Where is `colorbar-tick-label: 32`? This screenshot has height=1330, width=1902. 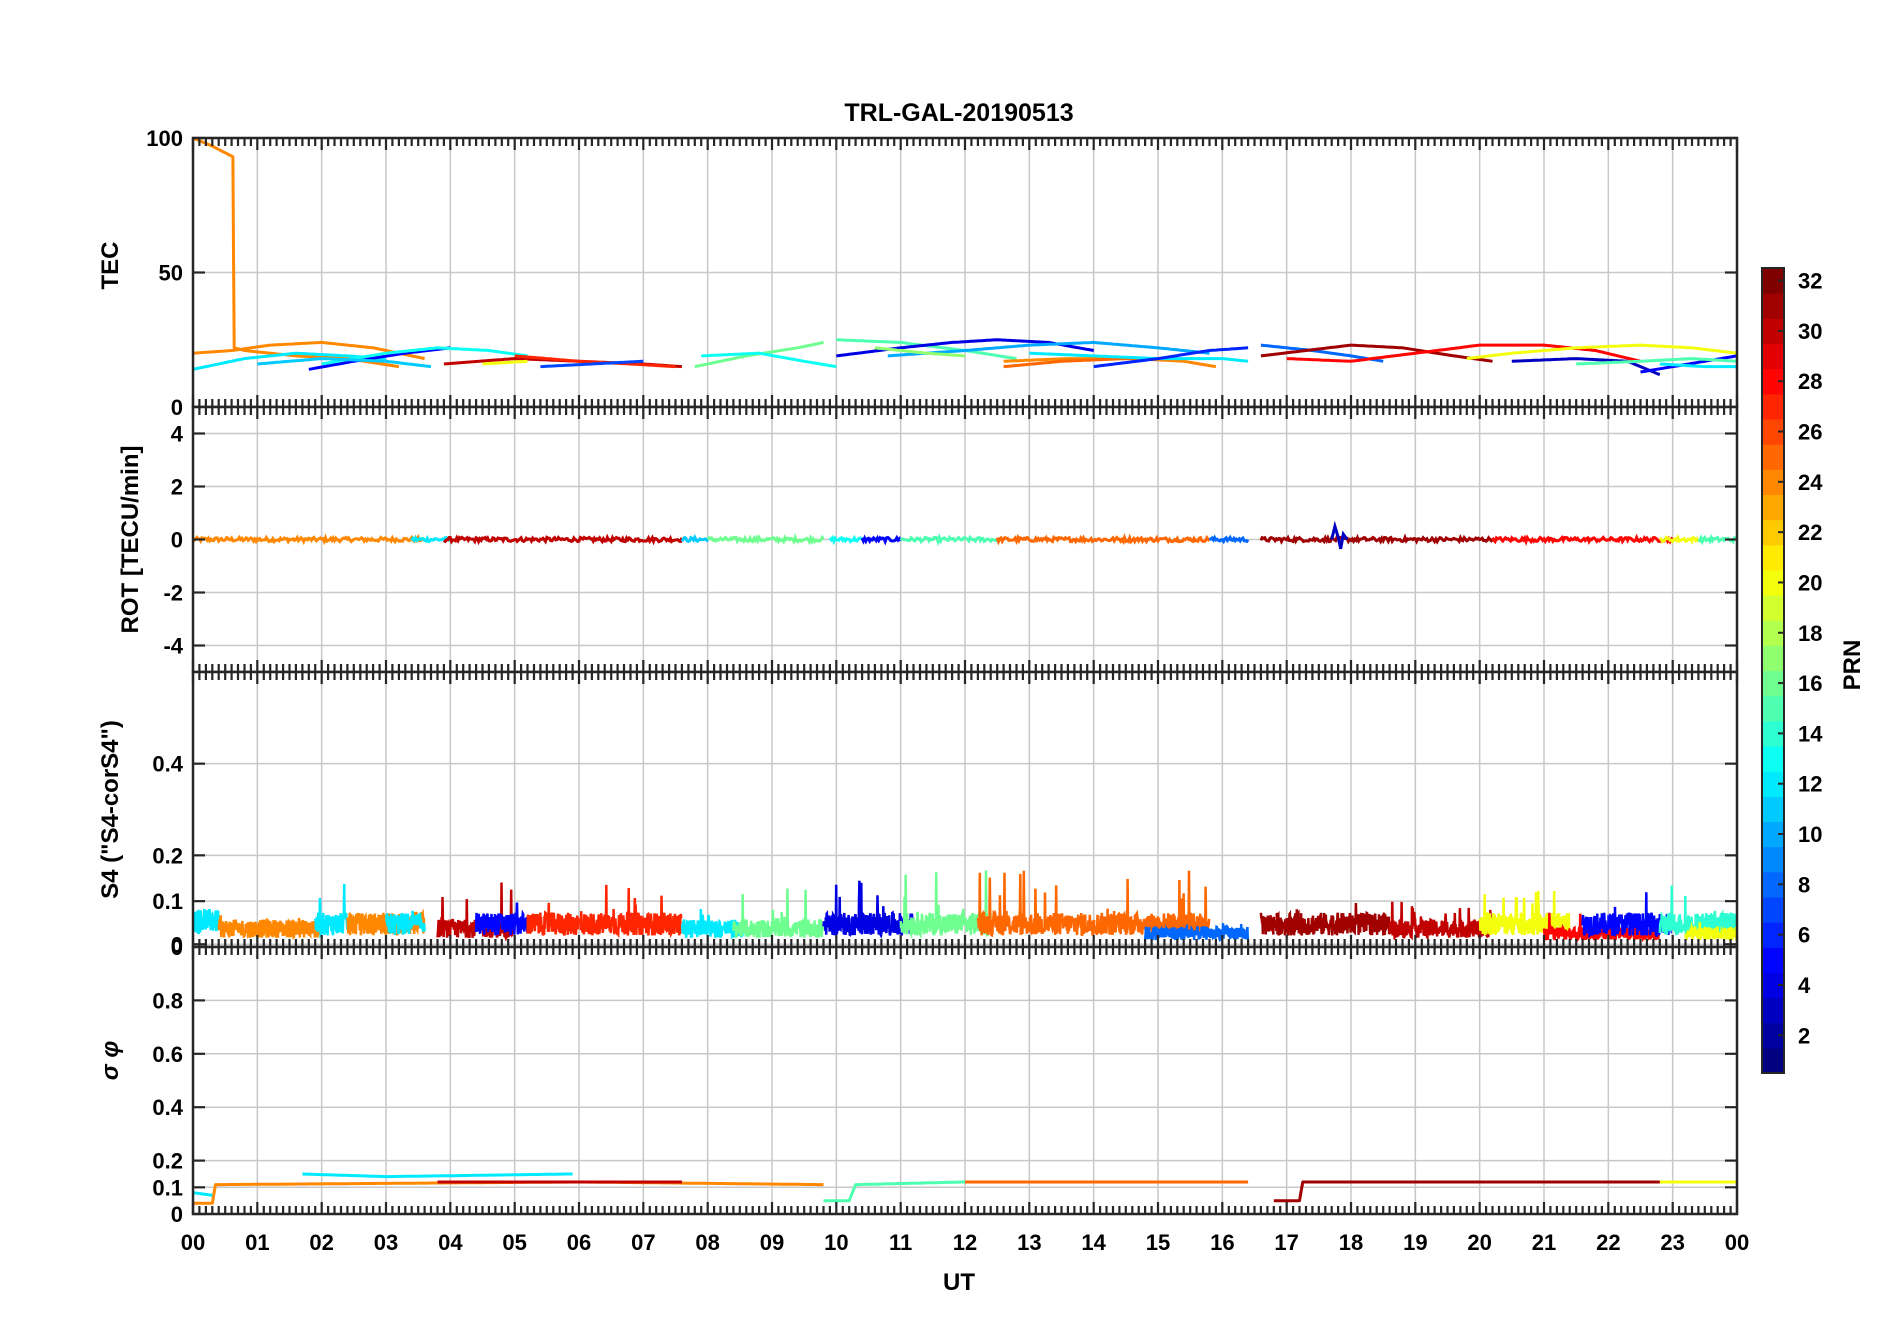 colorbar-tick-label: 32 is located at coordinates (1810, 281).